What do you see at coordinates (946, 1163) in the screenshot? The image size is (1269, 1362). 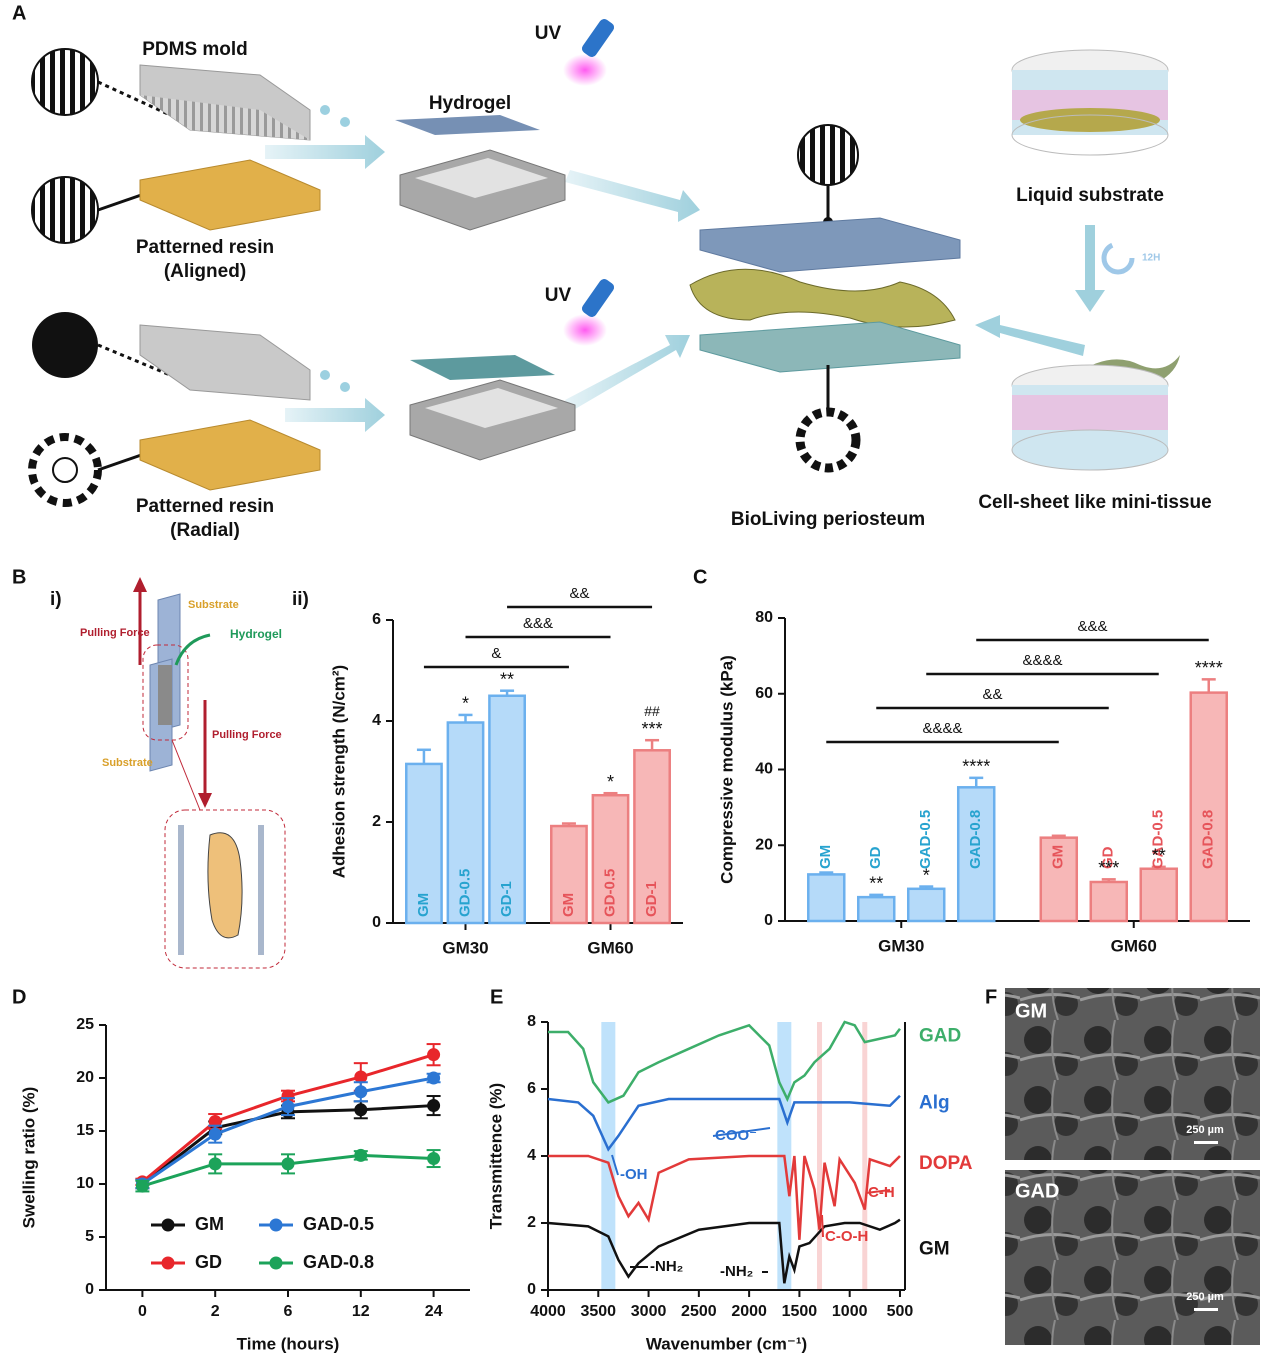 I see `series-label: DOPA` at bounding box center [946, 1163].